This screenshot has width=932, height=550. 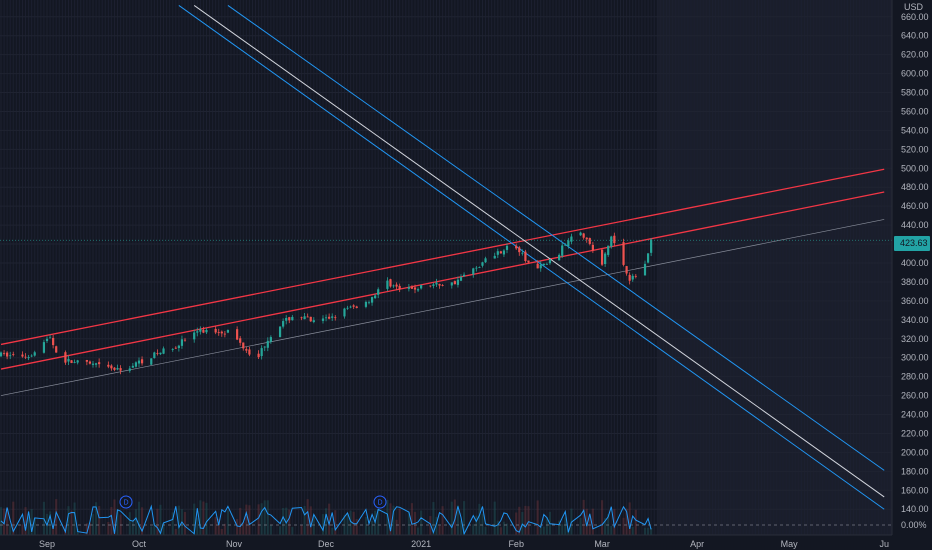 I want to click on price-axis-label: 260.00, so click(x=915, y=396).